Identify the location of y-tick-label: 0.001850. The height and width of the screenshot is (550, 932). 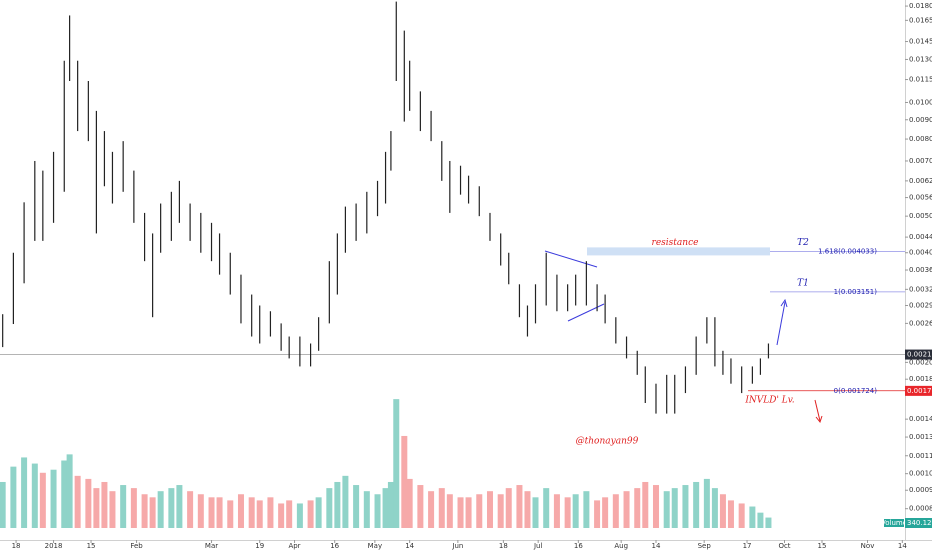
(920, 379).